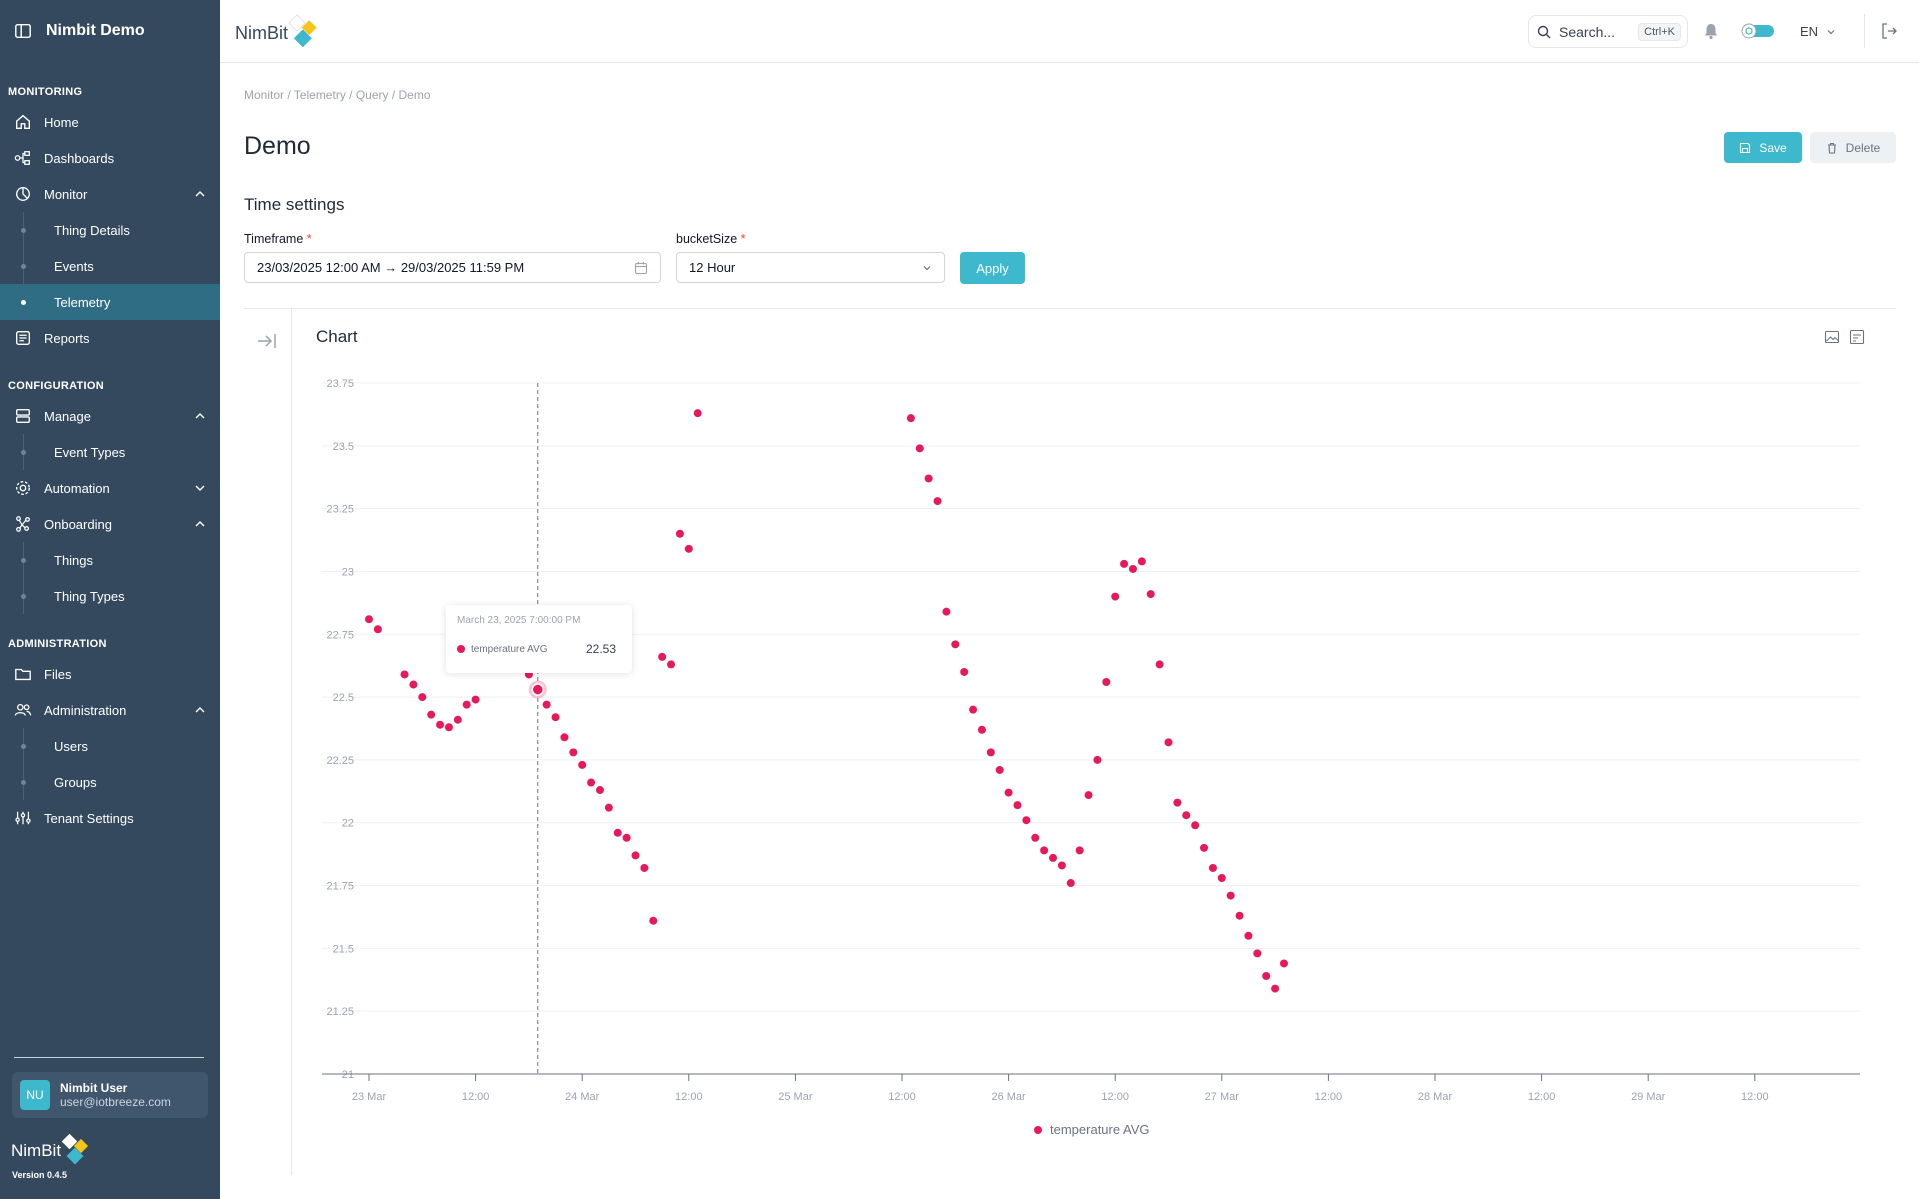 Image resolution: width=1919 pixels, height=1199 pixels. Describe the element at coordinates (200, 710) in the screenshot. I see `chevron-up-icon` at that location.